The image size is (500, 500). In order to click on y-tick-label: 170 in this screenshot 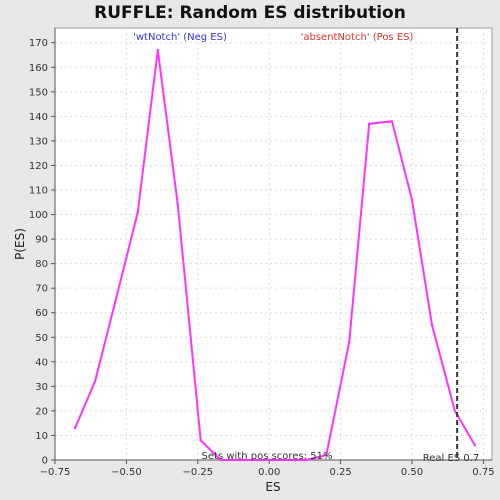, I will do `click(38, 43)`.